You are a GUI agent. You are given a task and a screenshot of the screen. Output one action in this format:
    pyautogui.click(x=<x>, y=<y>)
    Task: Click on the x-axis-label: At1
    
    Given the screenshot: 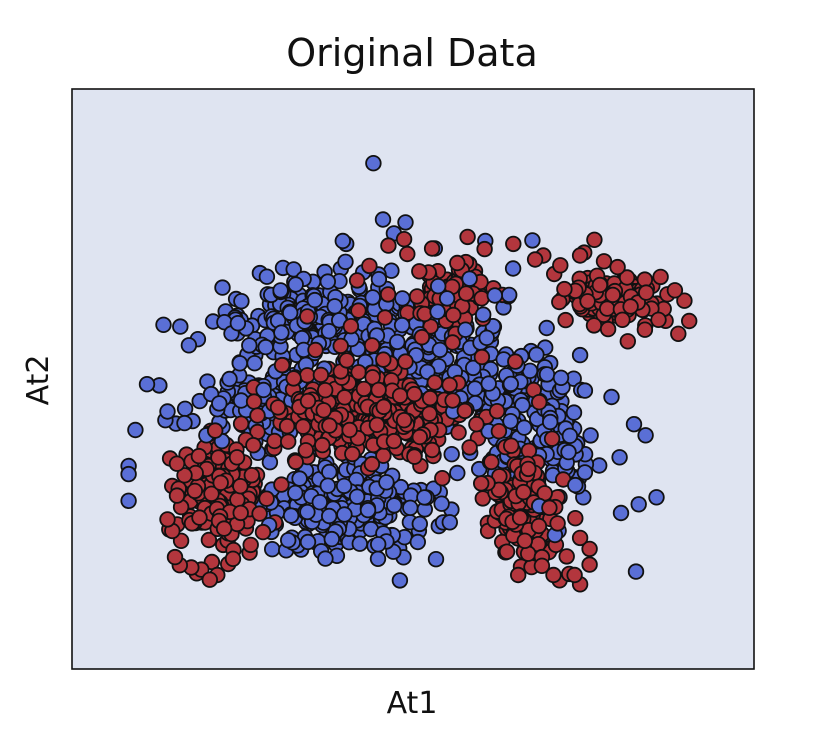 What is the action you would take?
    pyautogui.click(x=412, y=703)
    